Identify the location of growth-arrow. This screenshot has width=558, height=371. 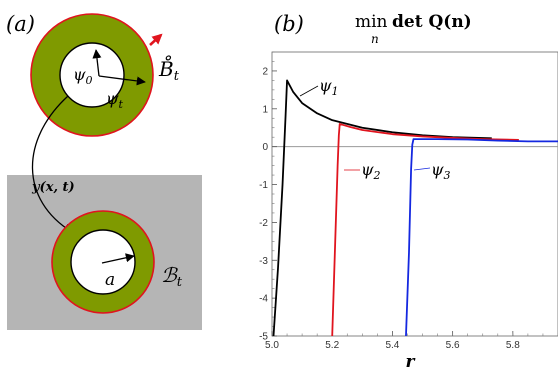
(156, 39).